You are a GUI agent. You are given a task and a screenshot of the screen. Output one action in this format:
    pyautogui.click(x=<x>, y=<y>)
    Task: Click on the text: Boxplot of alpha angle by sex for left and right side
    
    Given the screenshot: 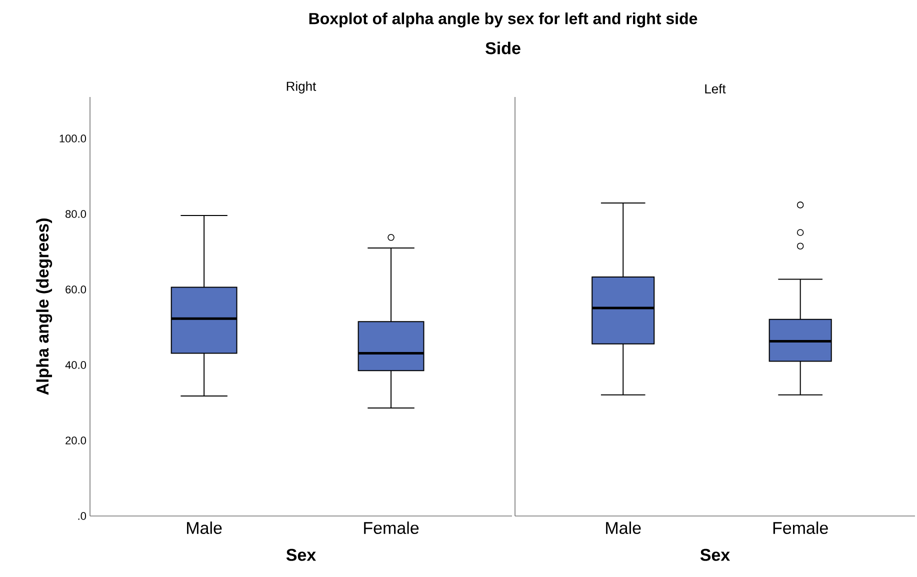 What is the action you would take?
    pyautogui.click(x=503, y=20)
    